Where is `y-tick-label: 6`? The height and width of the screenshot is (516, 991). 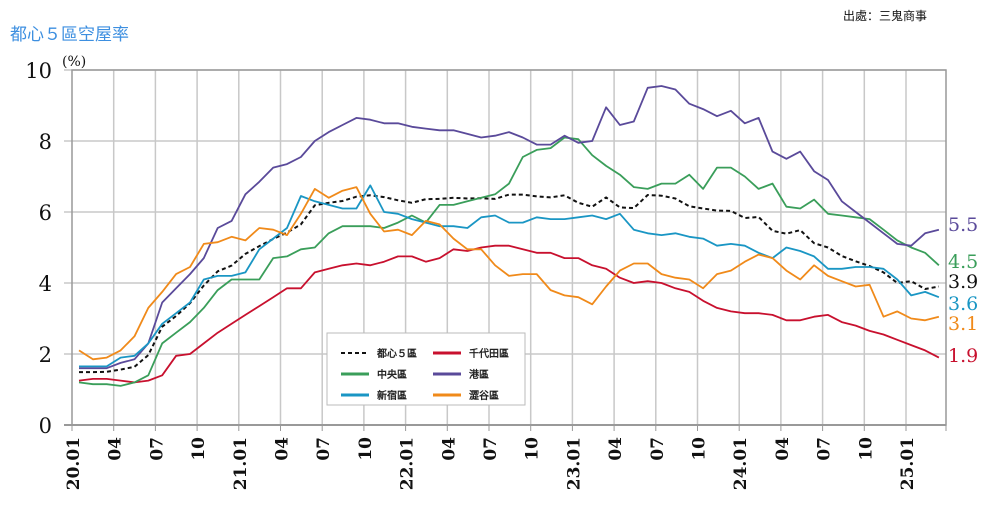
y-tick-label: 6 is located at coordinates (45, 213).